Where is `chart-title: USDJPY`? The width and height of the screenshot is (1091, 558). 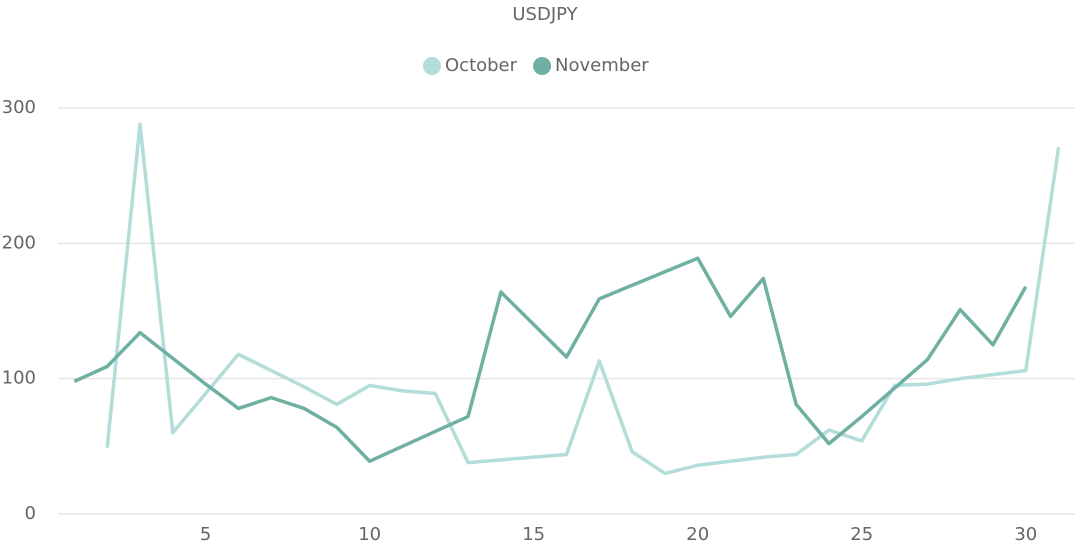
chart-title: USDJPY is located at coordinates (545, 14).